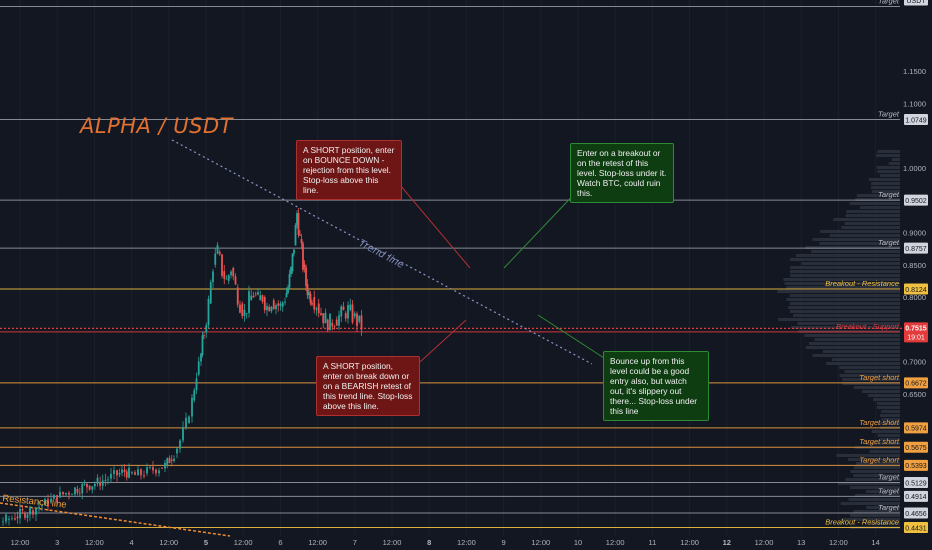 The width and height of the screenshot is (932, 550). I want to click on level-label: Breakout - Support, so click(868, 326).